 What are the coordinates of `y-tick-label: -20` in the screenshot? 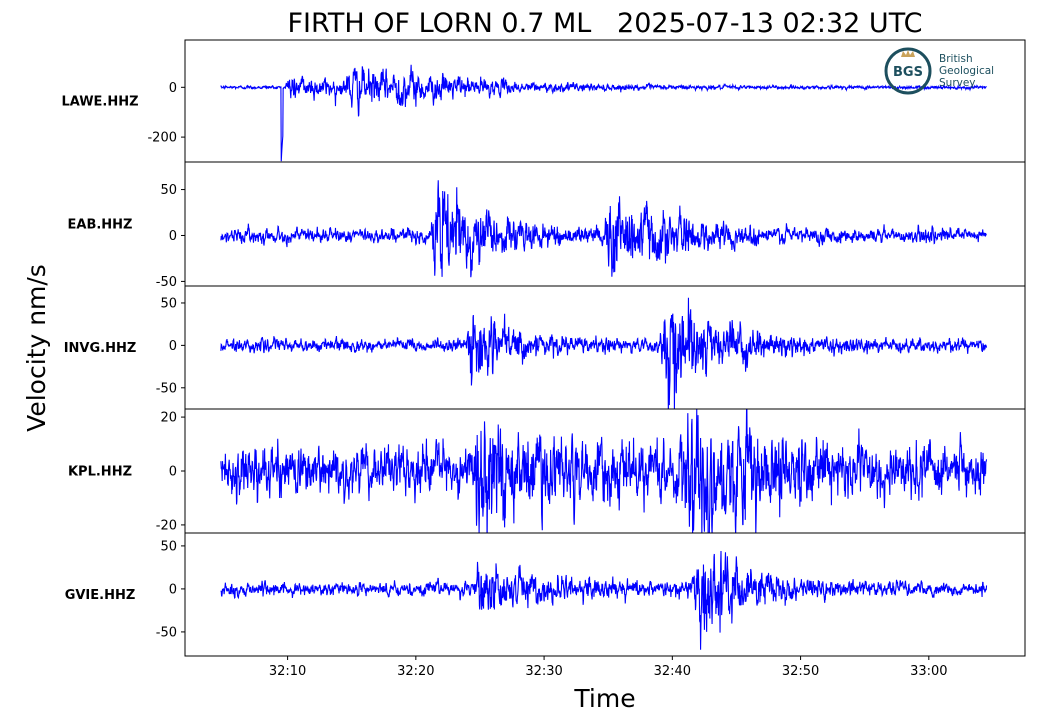 It's located at (166, 525).